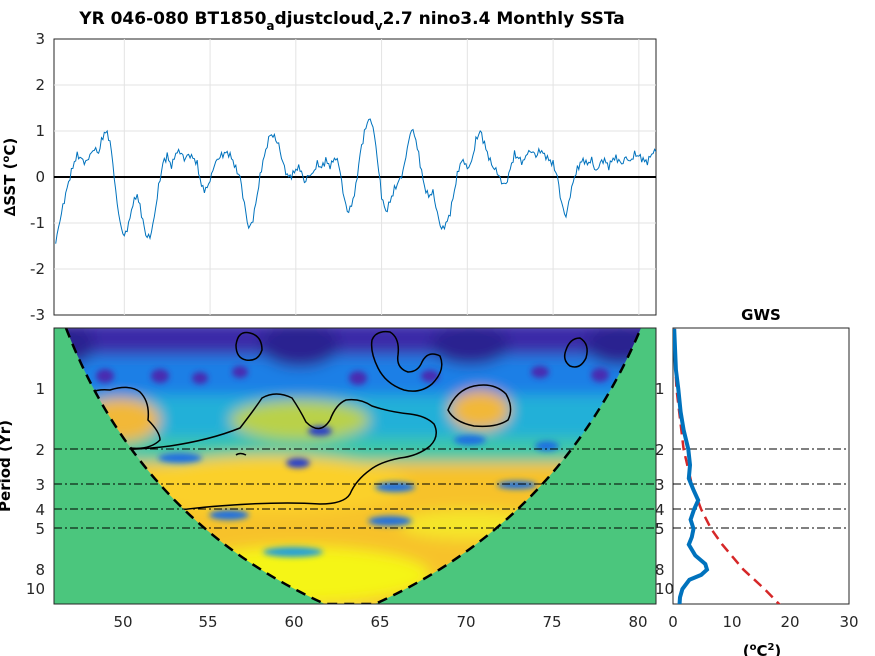 Image resolution: width=875 pixels, height=656 pixels. I want to click on cone-of-influence-left, so click(189, 466).